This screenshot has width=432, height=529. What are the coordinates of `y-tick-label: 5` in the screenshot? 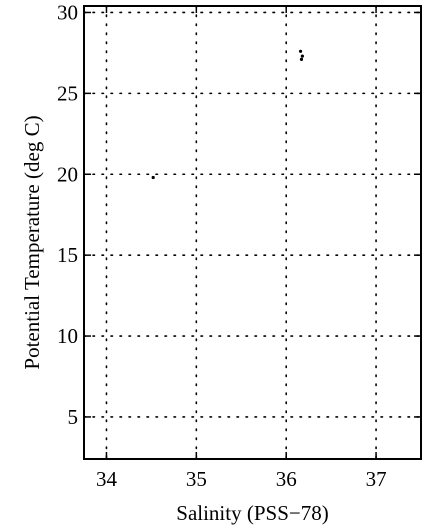 It's located at (73, 417).